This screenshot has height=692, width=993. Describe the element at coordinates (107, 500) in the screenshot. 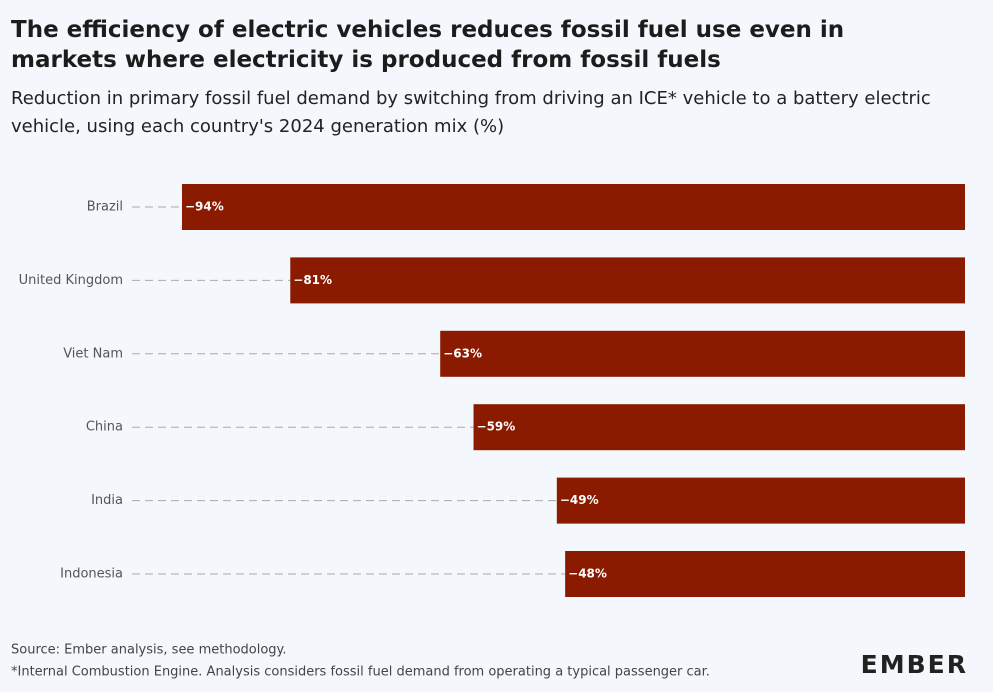

I see `y-tick-label: India` at that location.